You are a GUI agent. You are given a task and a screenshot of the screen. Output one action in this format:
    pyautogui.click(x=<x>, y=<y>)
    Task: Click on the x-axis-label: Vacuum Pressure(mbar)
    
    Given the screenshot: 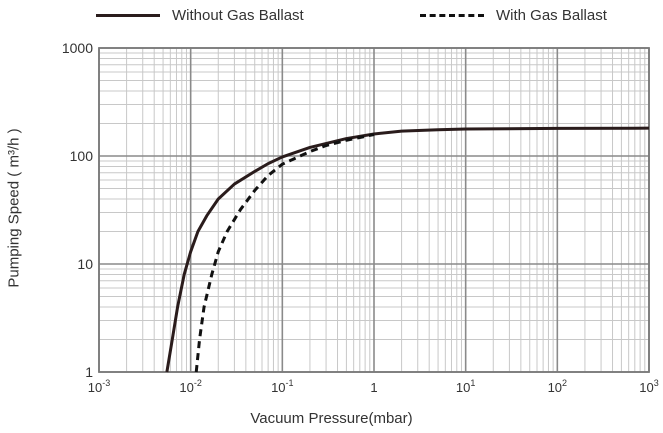 What is the action you would take?
    pyautogui.click(x=331, y=418)
    